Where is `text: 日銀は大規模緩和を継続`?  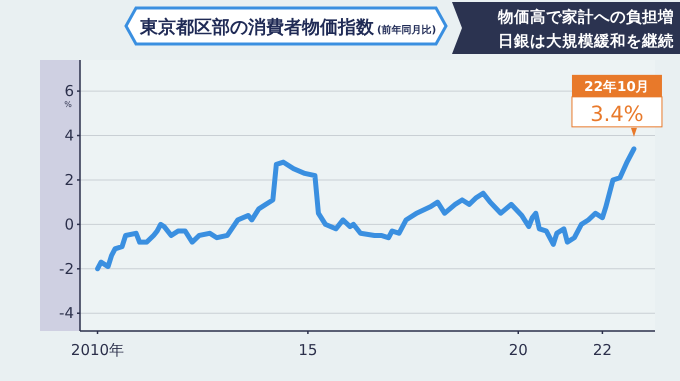 text: 日銀は大規模緩和を継続 is located at coordinates (586, 41).